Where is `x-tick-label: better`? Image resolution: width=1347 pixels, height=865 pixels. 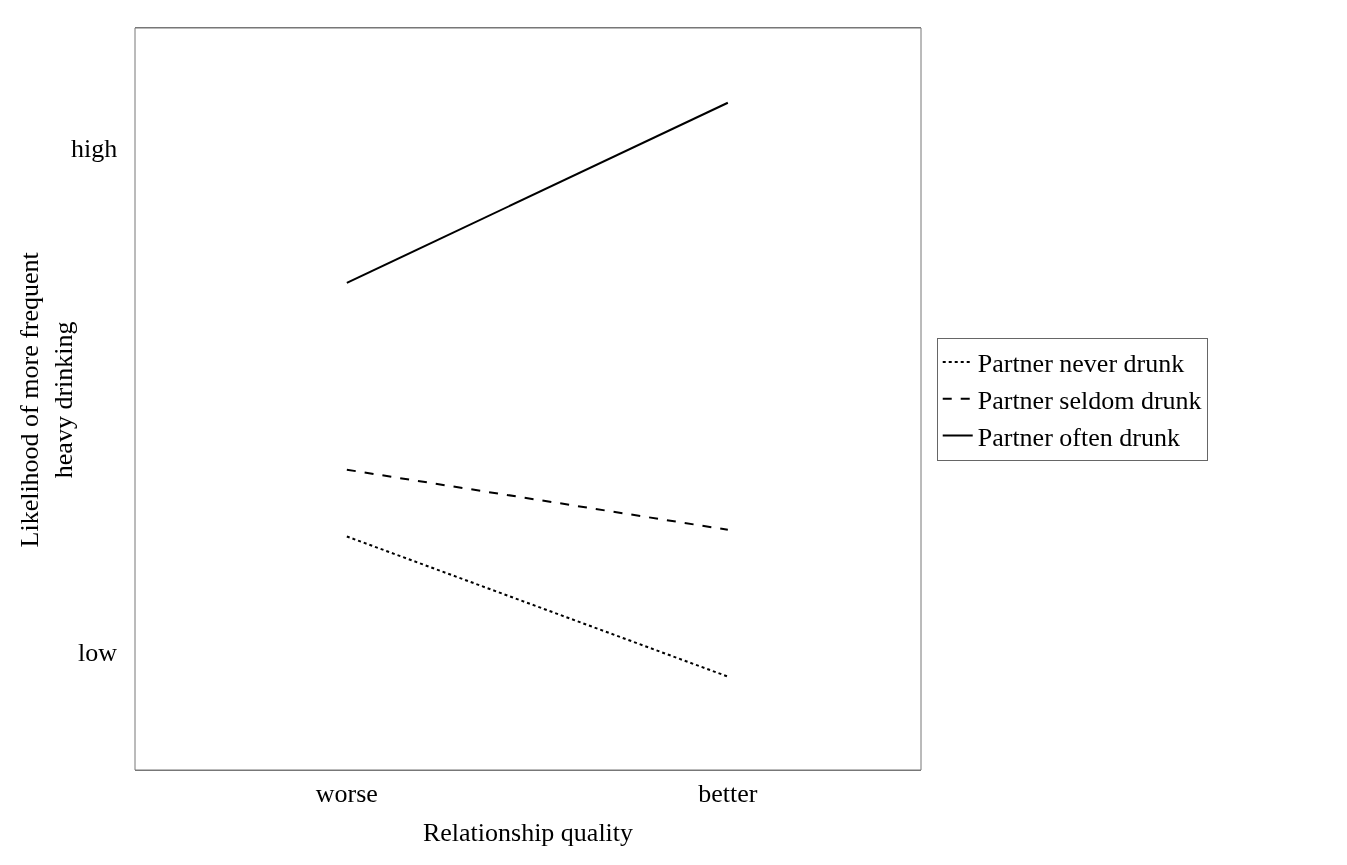 x-tick-label: better is located at coordinates (728, 794).